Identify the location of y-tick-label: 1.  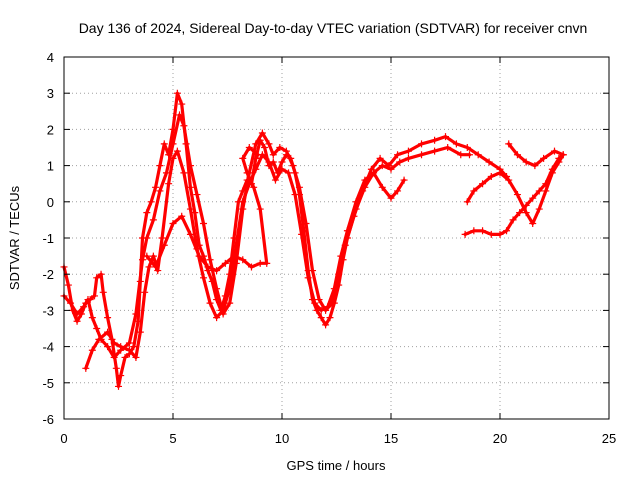
(50, 166).